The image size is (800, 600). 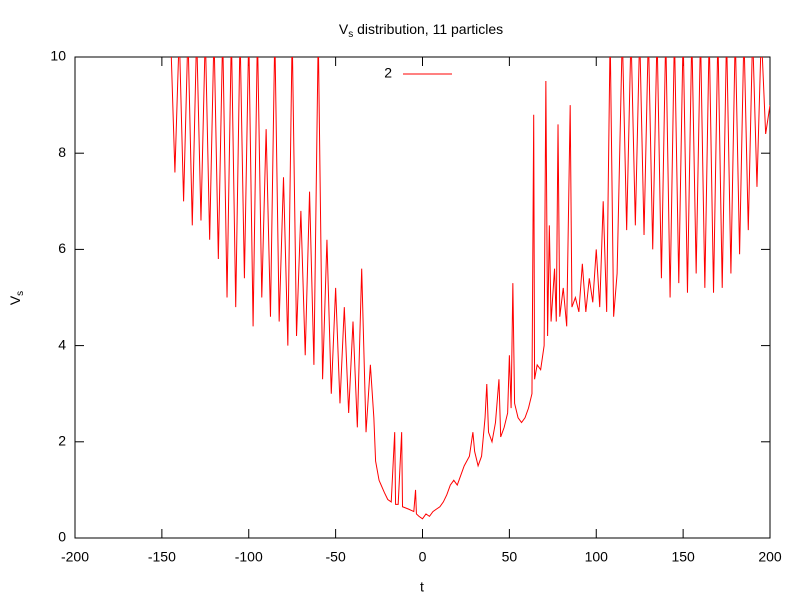 What do you see at coordinates (336, 557) in the screenshot?
I see `x-tick-label: -50` at bounding box center [336, 557].